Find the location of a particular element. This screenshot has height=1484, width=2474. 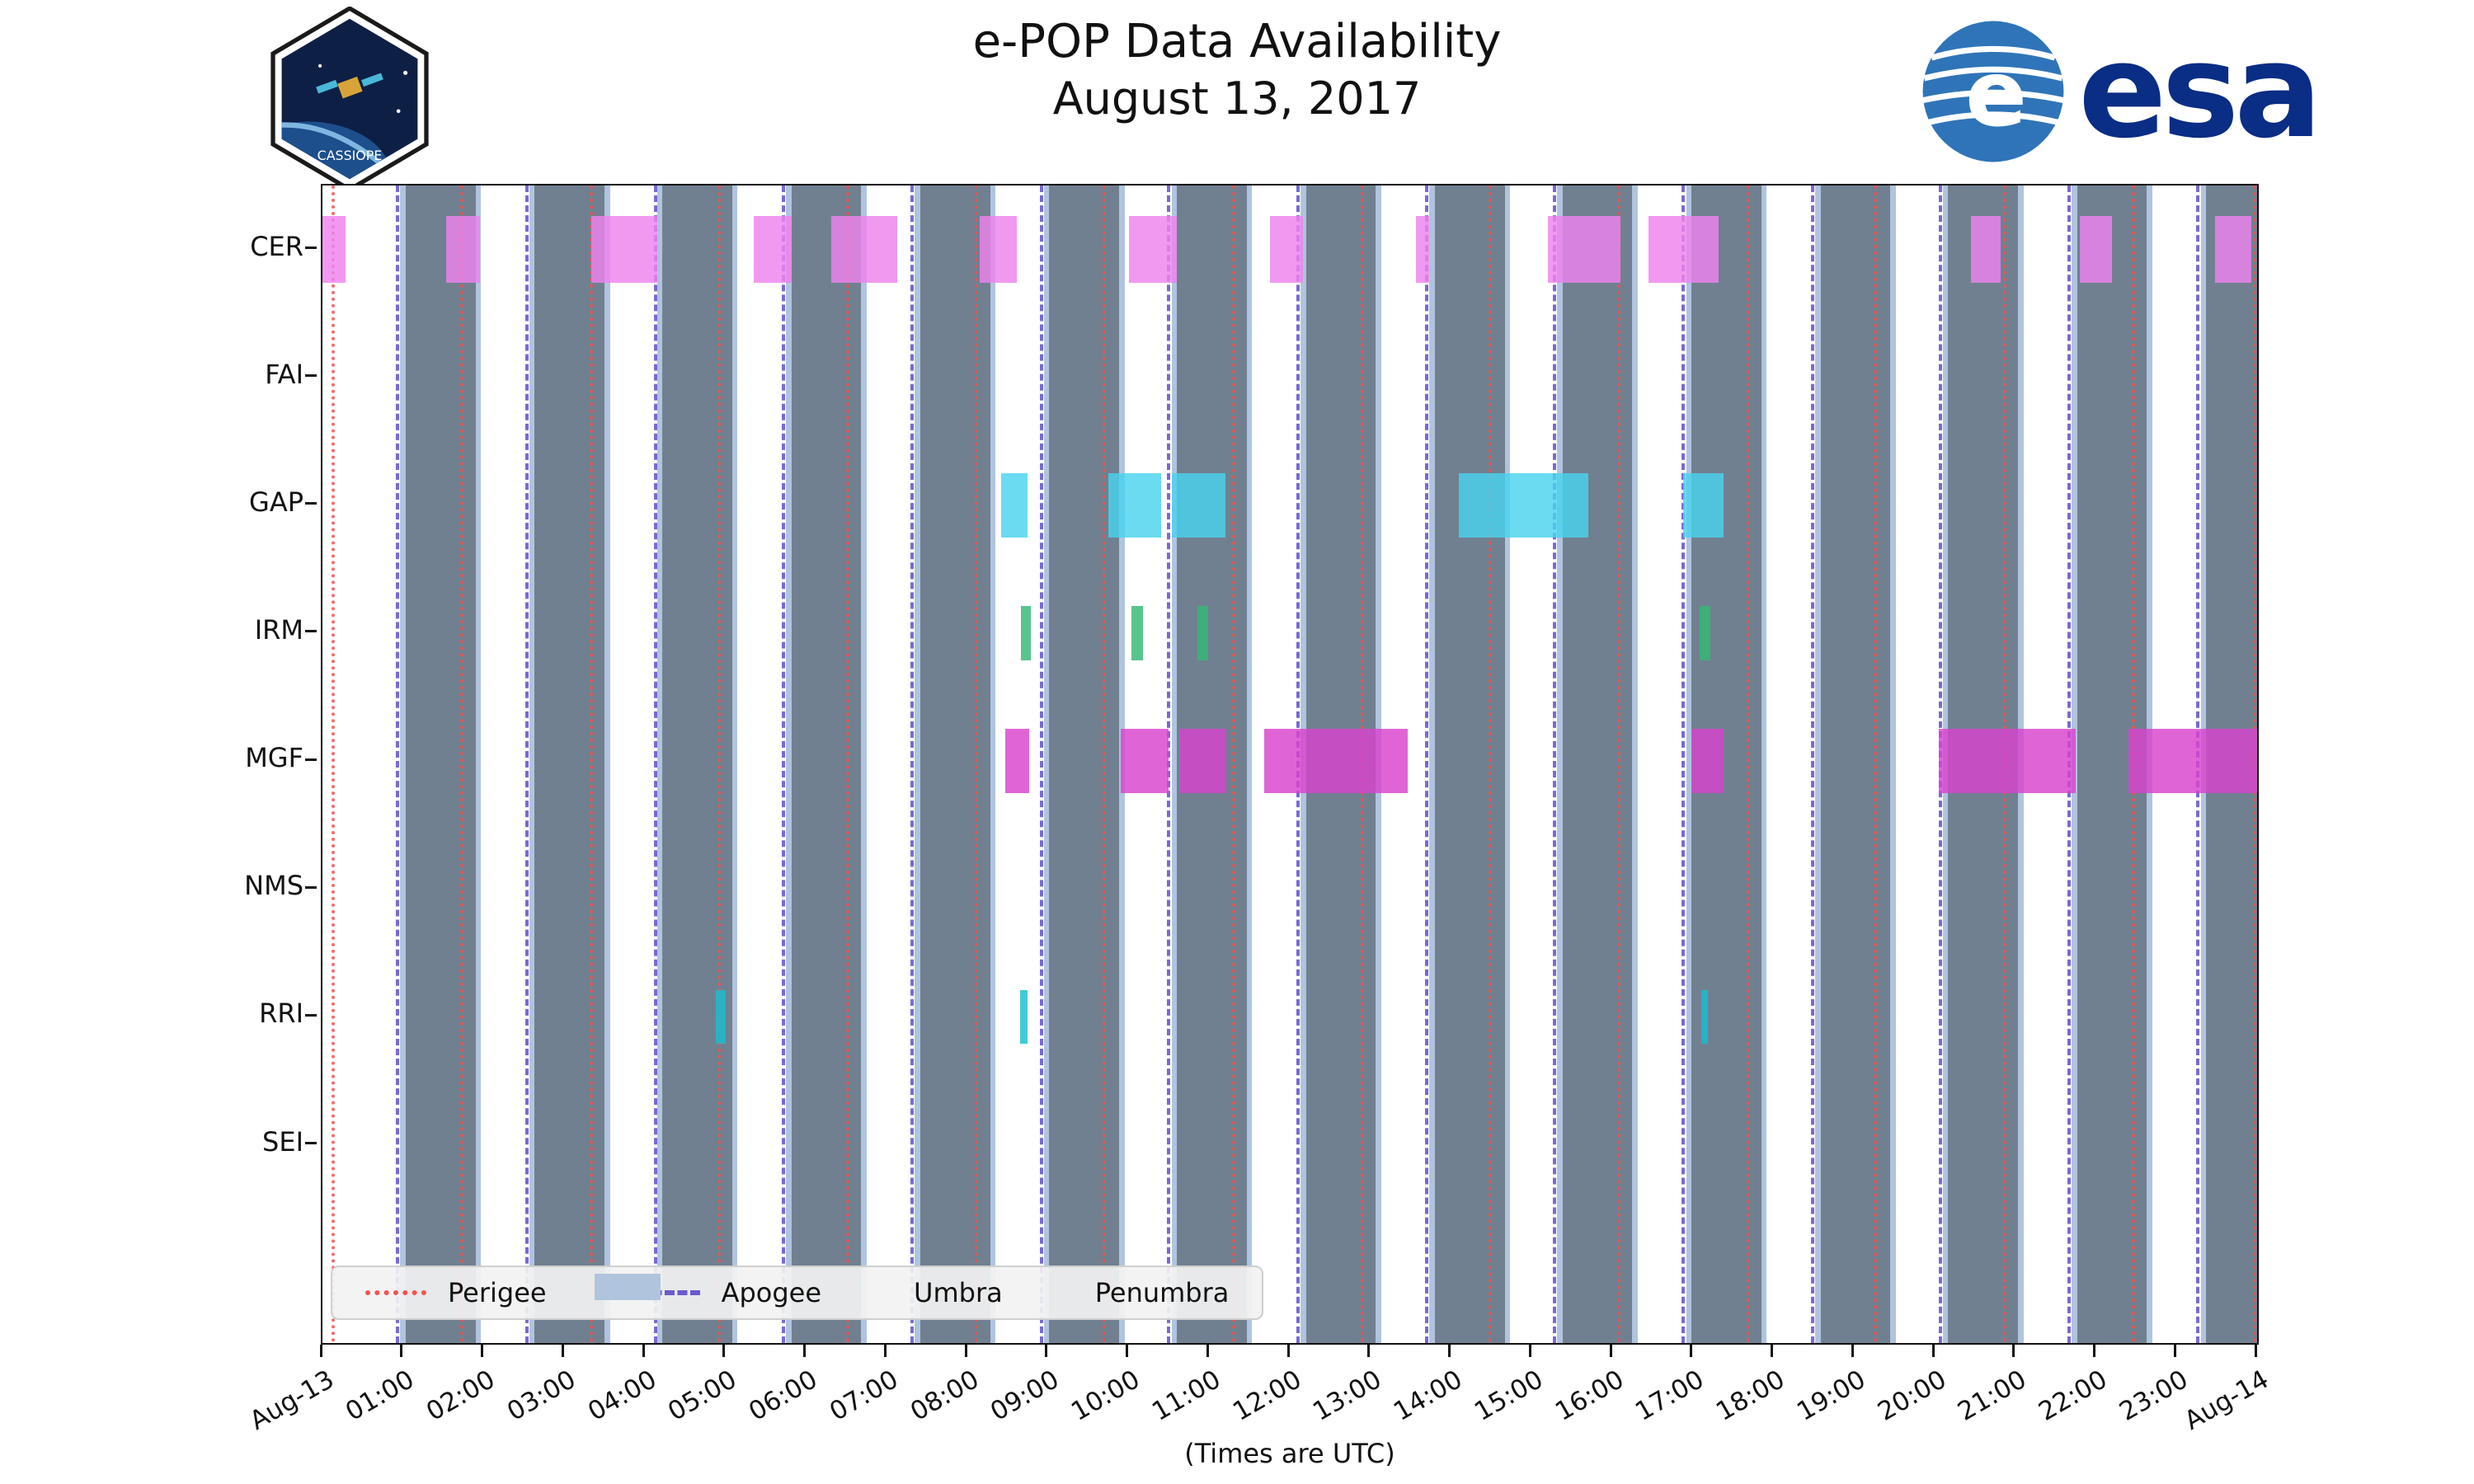

x-tick-label: 18:00 is located at coordinates (1750, 1395).